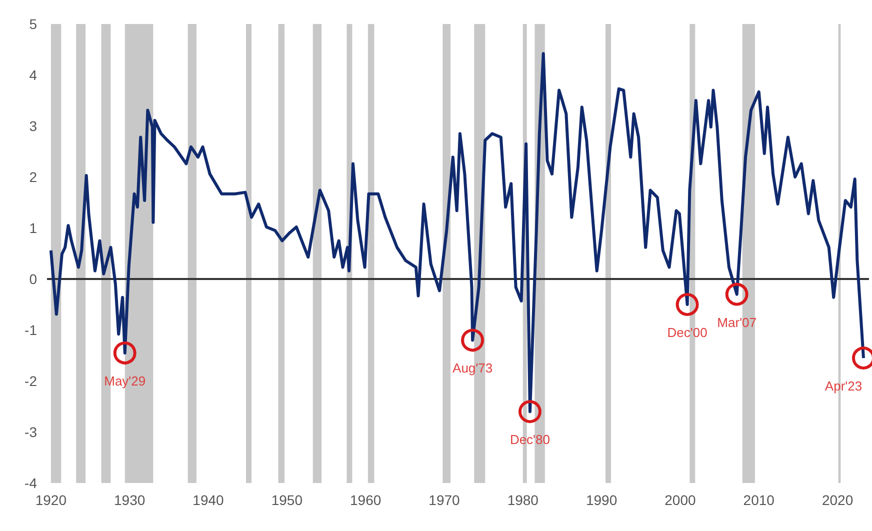 This screenshot has height=531, width=872. What do you see at coordinates (33, 228) in the screenshot?
I see `y-tick-label: 1` at bounding box center [33, 228].